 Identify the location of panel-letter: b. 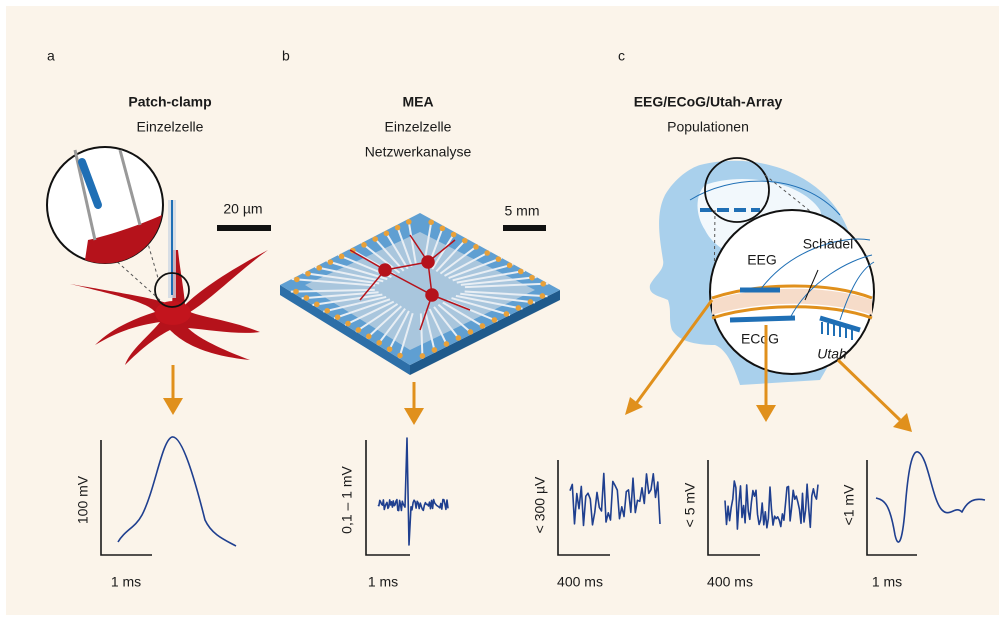
(286, 56).